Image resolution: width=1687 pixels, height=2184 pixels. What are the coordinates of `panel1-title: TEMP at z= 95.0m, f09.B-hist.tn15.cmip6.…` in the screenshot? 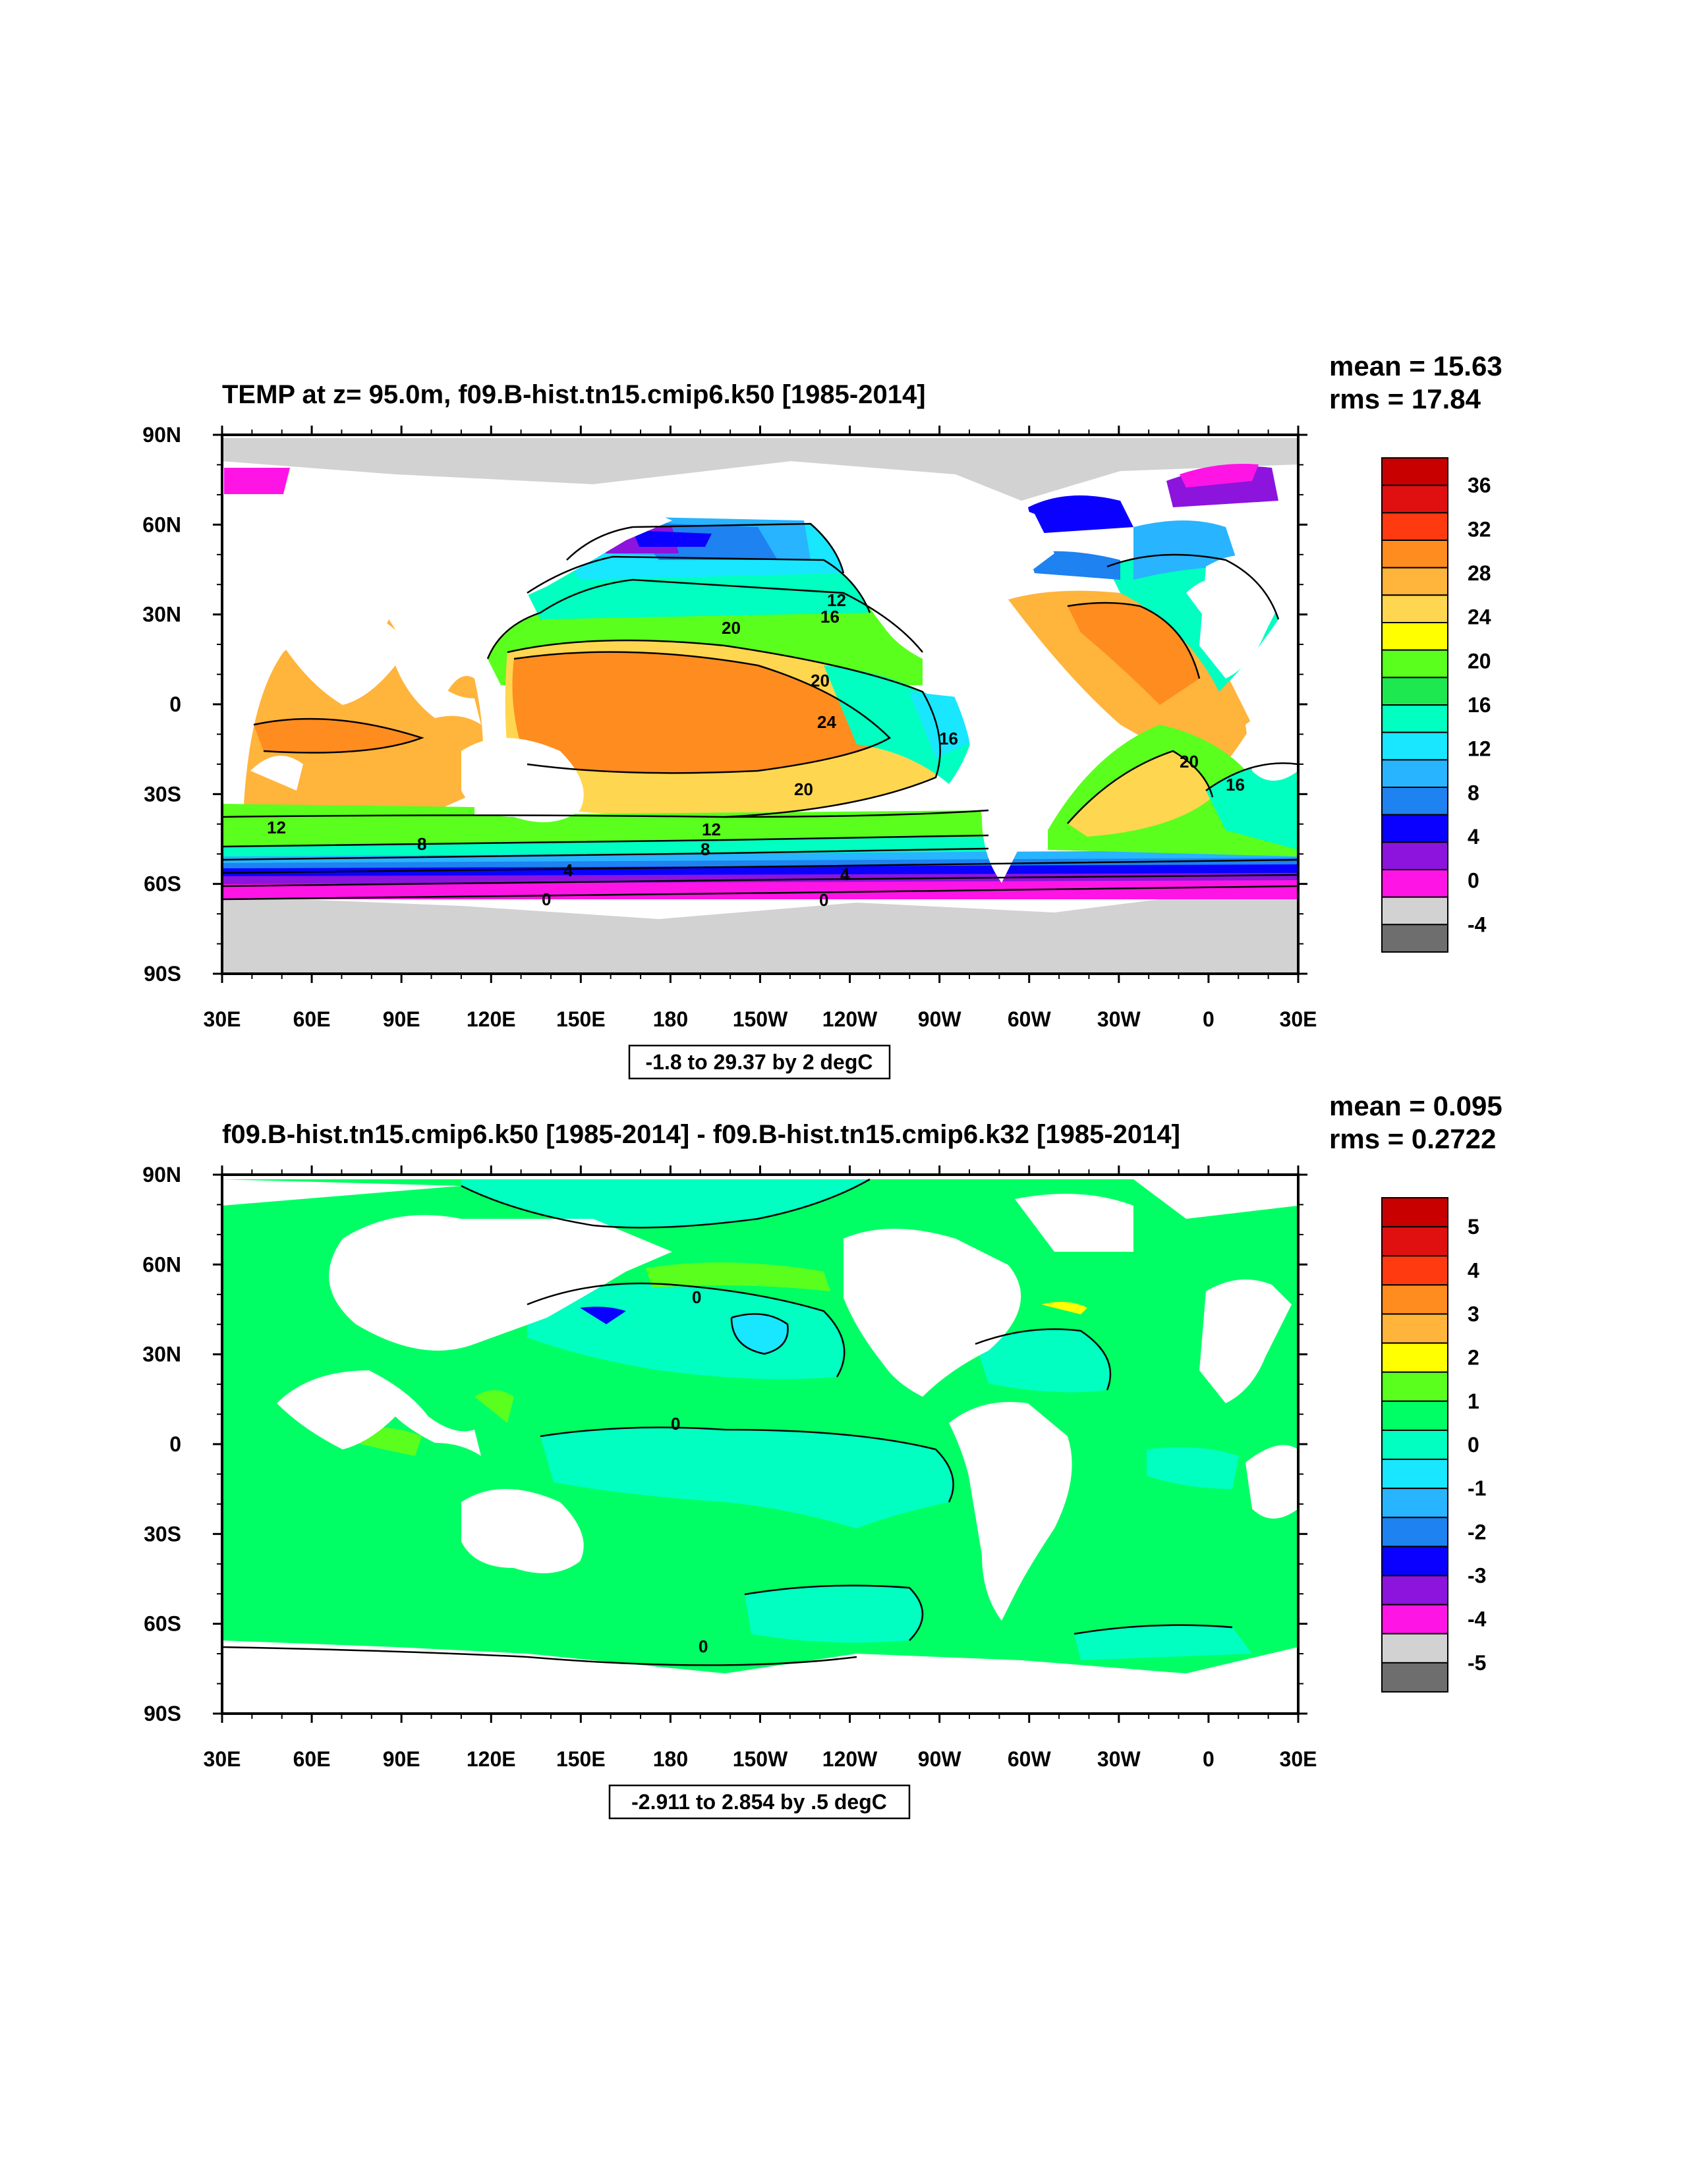 It's located at (574, 394).